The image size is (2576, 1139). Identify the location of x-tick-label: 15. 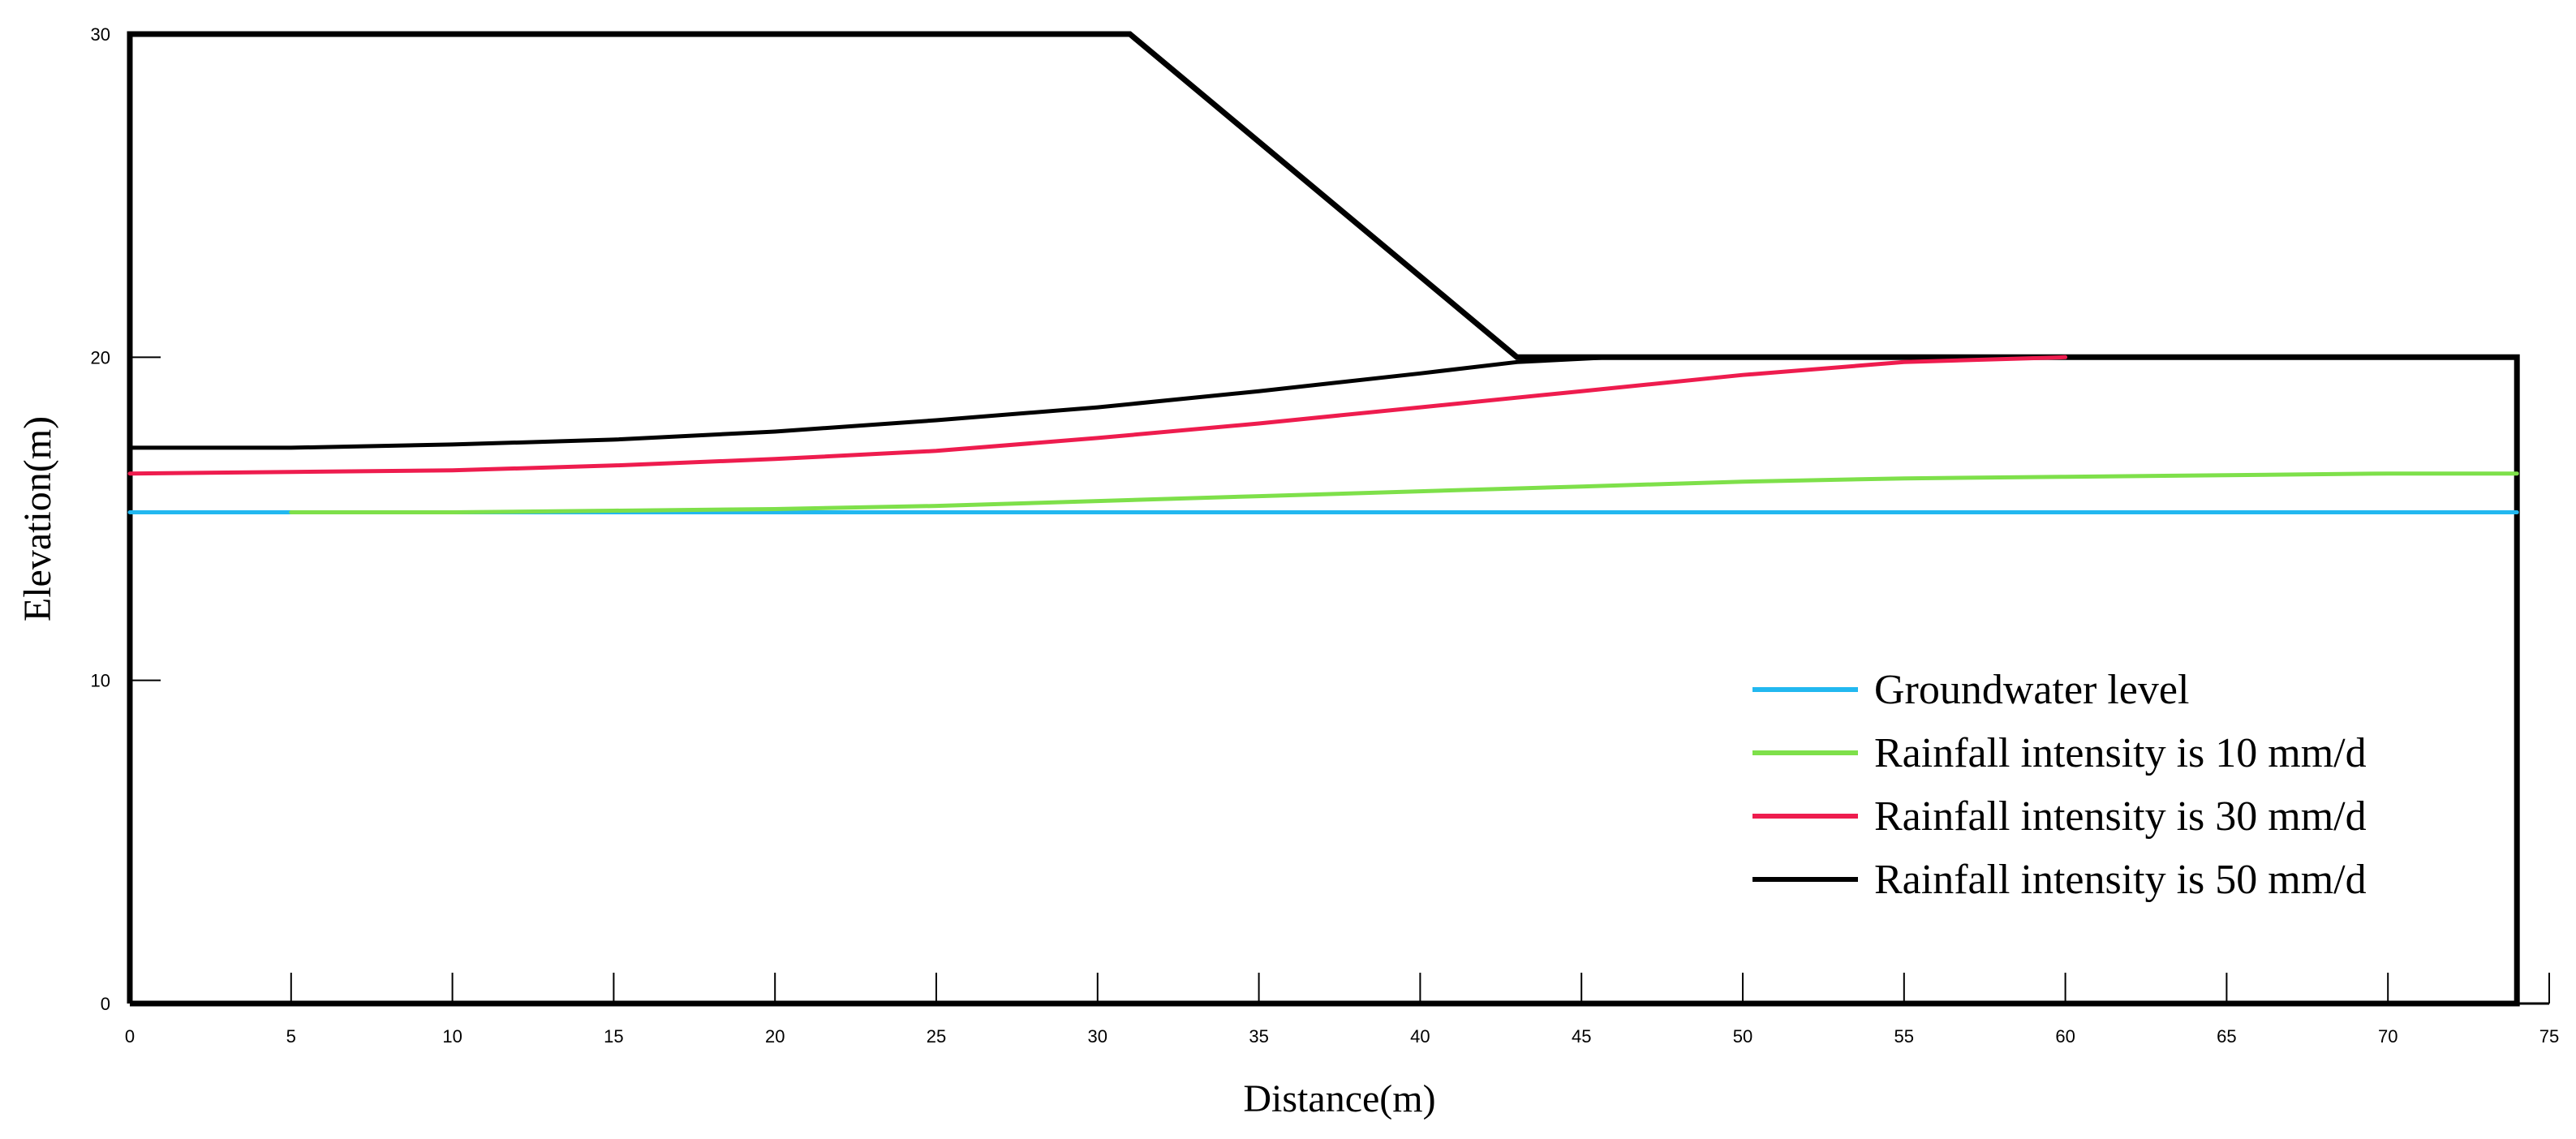
(613, 1036).